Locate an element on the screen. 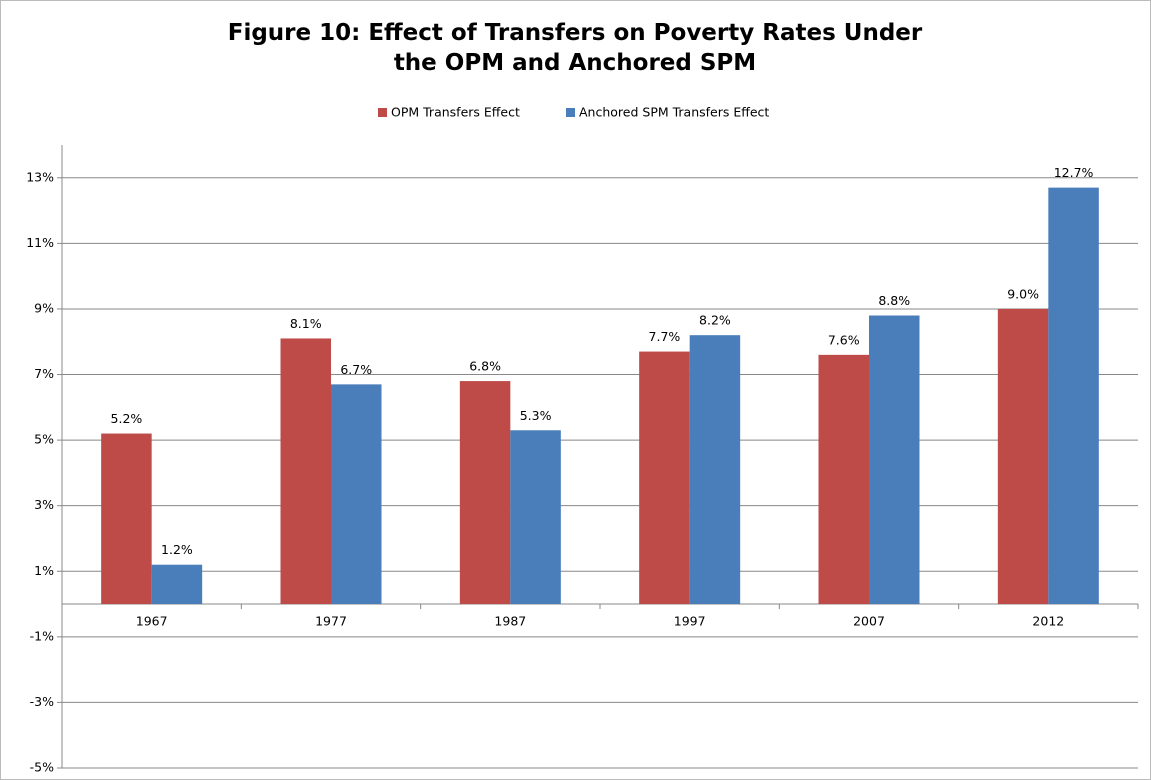  x-tick-label: 1967 is located at coordinates (152, 621).